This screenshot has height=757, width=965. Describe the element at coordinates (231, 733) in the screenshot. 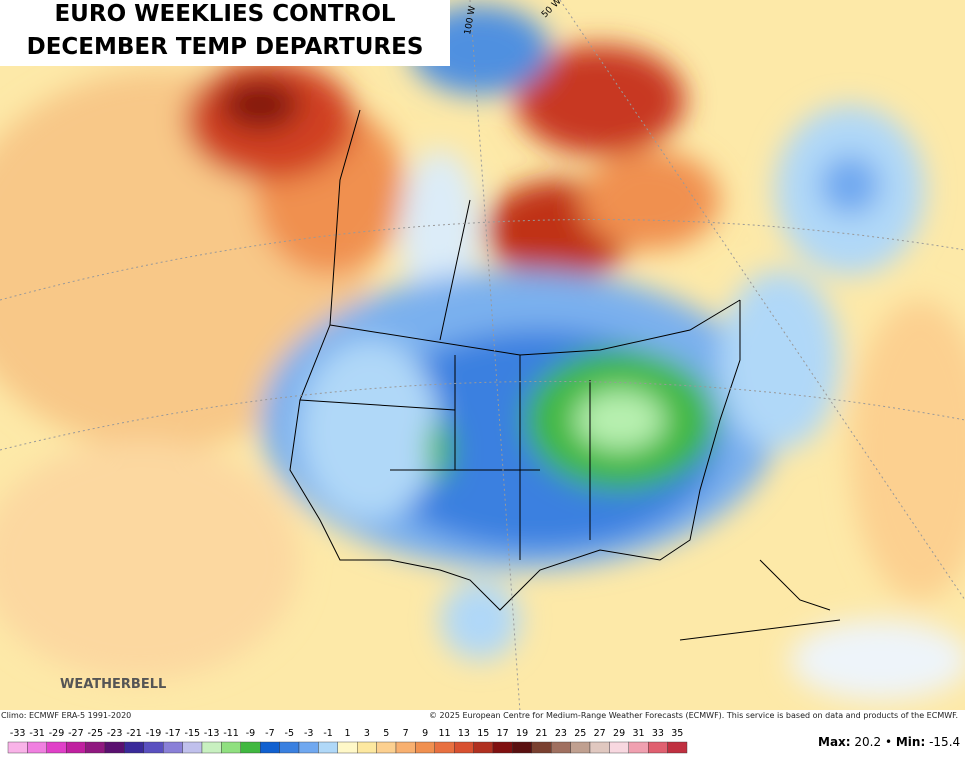

I see `colorbar-label: -11` at that location.